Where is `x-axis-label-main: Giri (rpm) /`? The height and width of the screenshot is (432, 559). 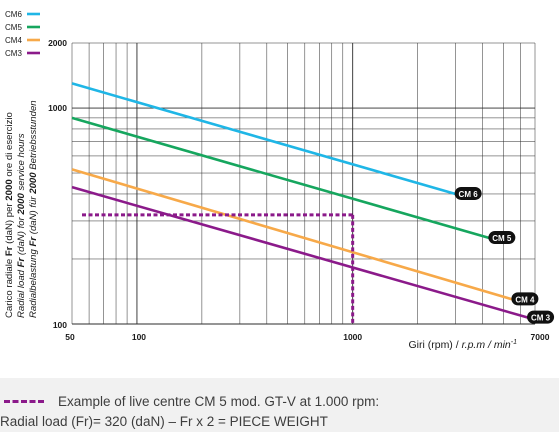
x-axis-label-main: Giri (rpm) / is located at coordinates (434, 345).